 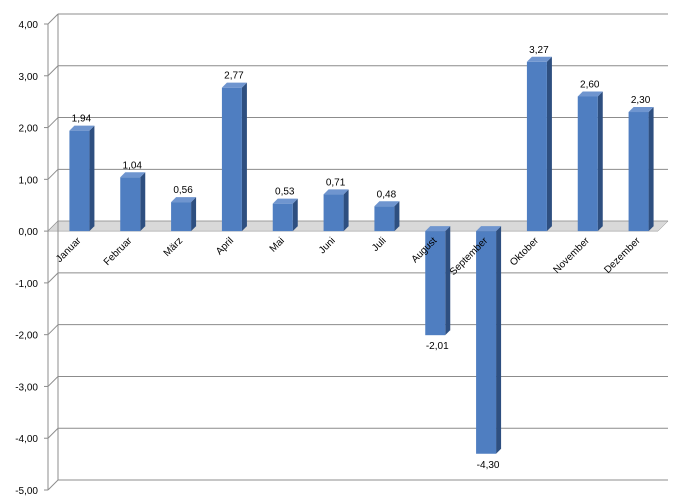 I want to click on data-label: -4,30, so click(x=488, y=465).